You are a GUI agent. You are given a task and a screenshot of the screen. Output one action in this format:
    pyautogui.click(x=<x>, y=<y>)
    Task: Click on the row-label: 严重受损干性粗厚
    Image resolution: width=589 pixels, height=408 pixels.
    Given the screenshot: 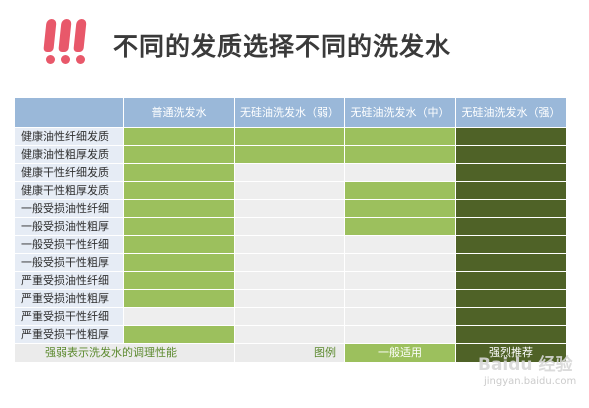 What is the action you would take?
    pyautogui.click(x=69, y=334)
    